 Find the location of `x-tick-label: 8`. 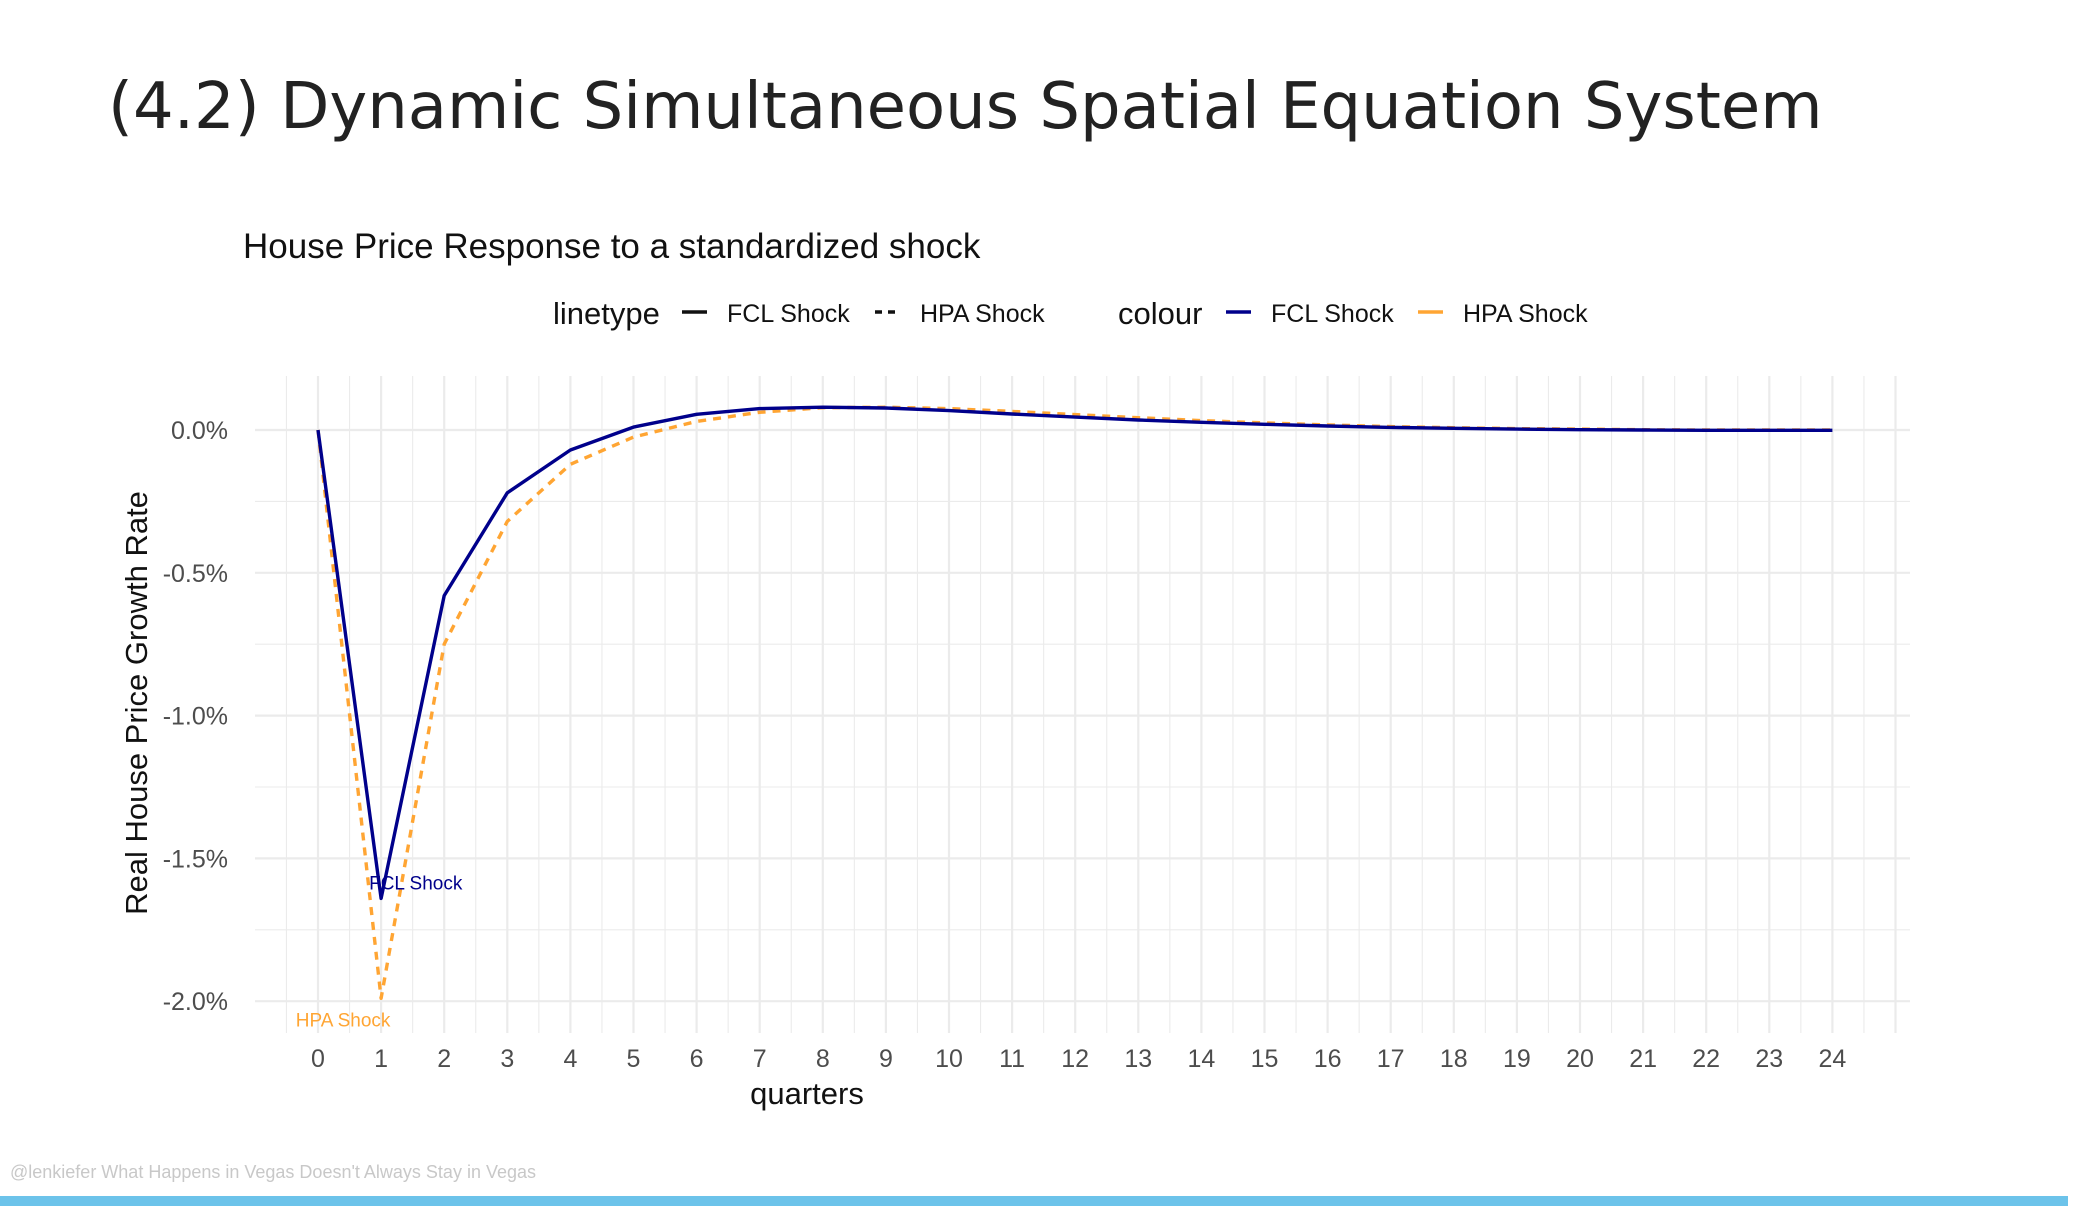

x-tick-label: 8 is located at coordinates (823, 1059).